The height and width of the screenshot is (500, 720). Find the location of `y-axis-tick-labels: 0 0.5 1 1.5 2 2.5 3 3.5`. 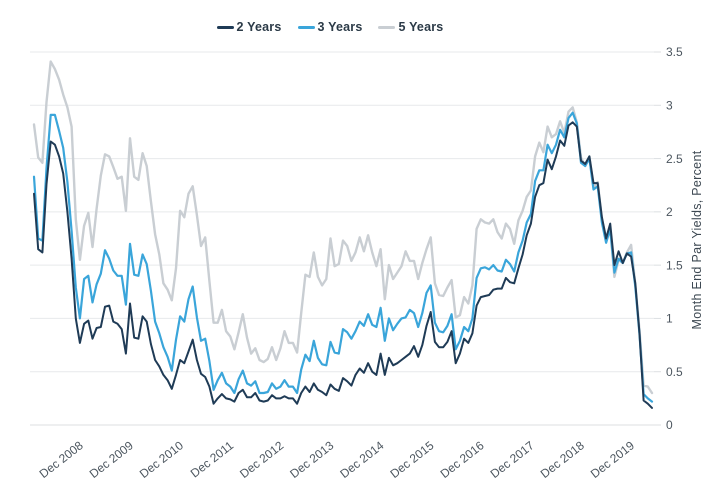

y-axis-tick-labels: 0 0.5 1 1.5 2 2.5 3 3.5 is located at coordinates (674, 238).